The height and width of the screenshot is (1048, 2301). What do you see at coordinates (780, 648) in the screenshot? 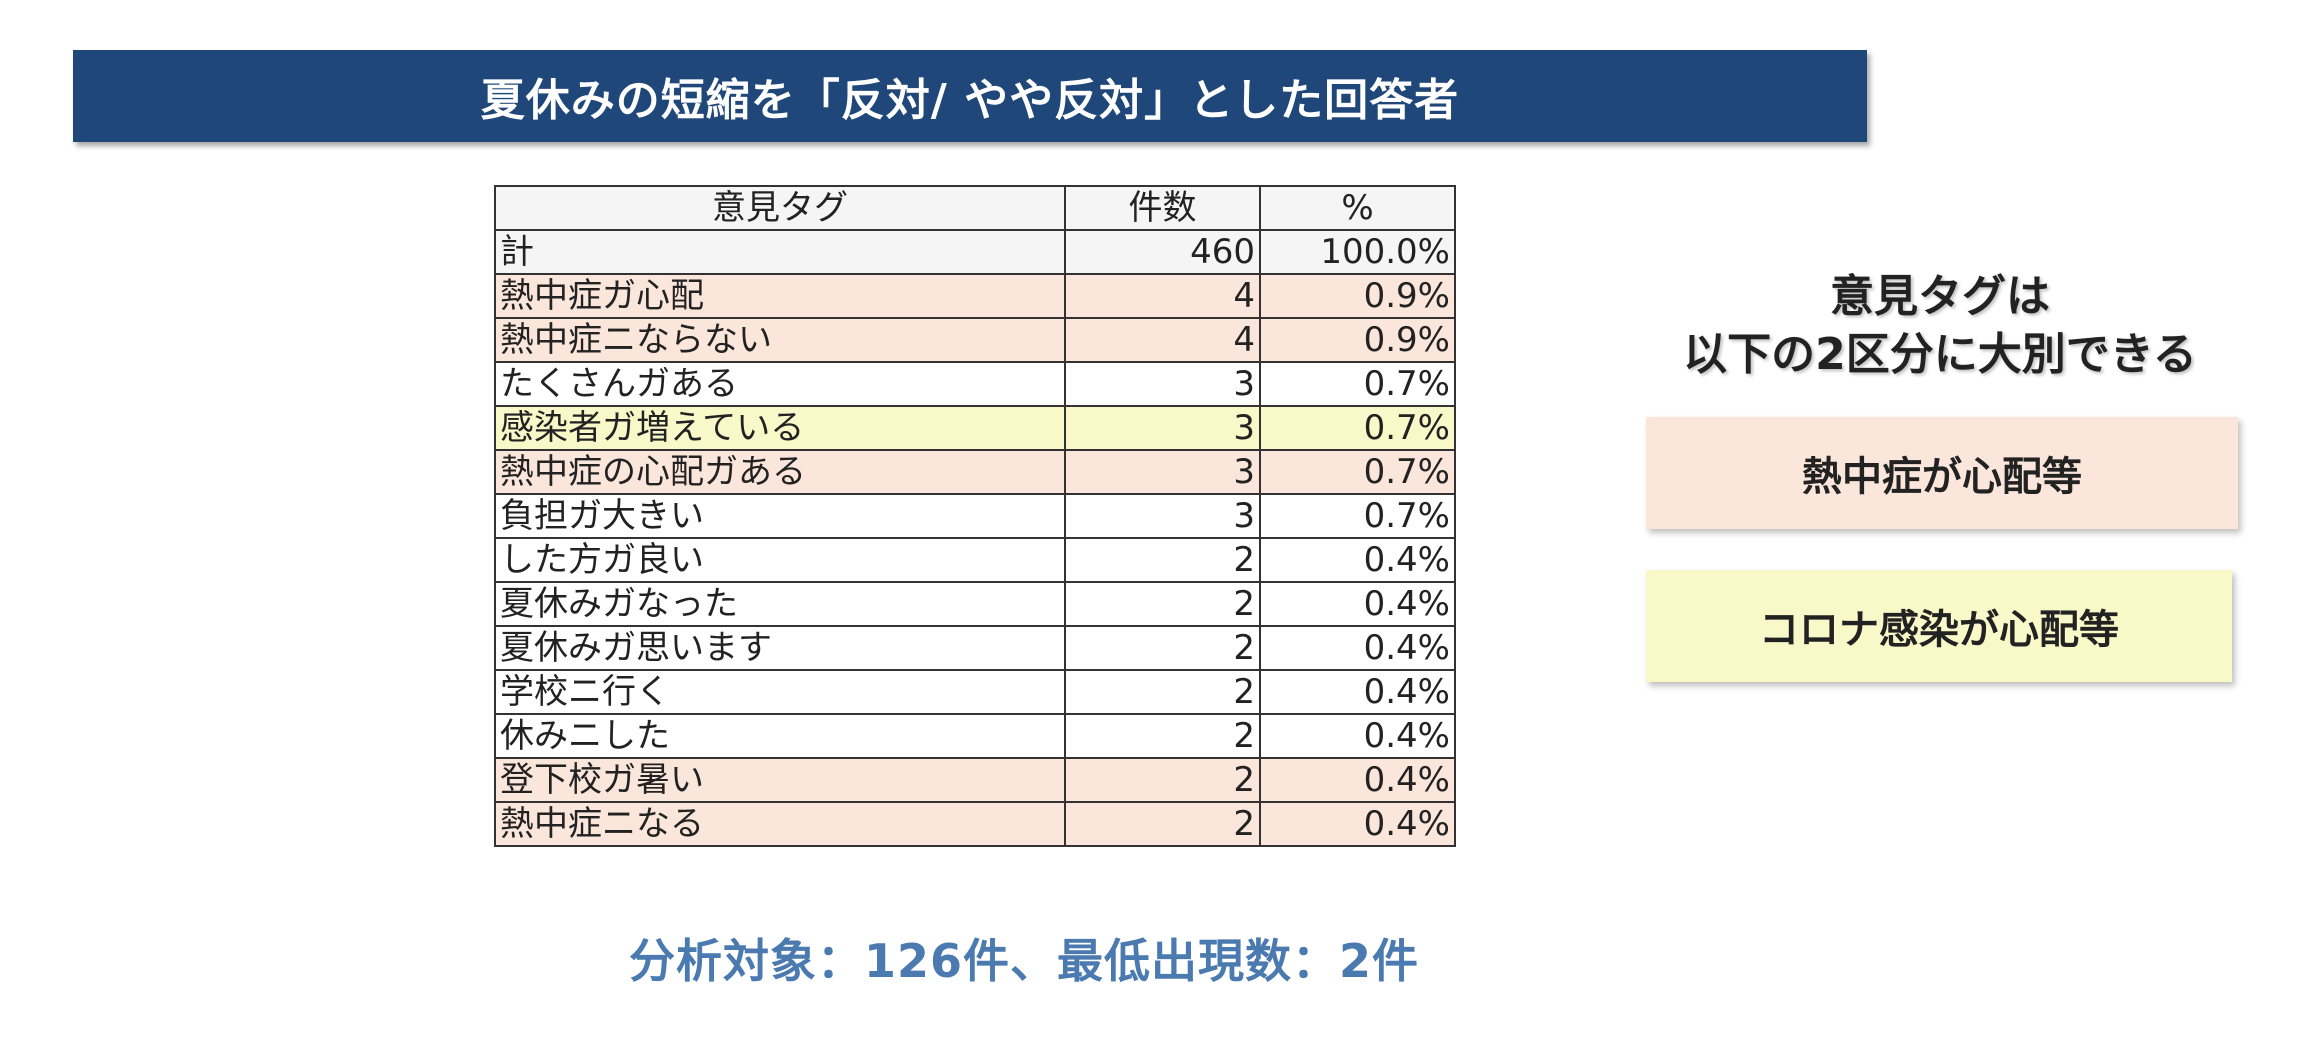
I see `row-tag: 夏休みガ思います` at bounding box center [780, 648].